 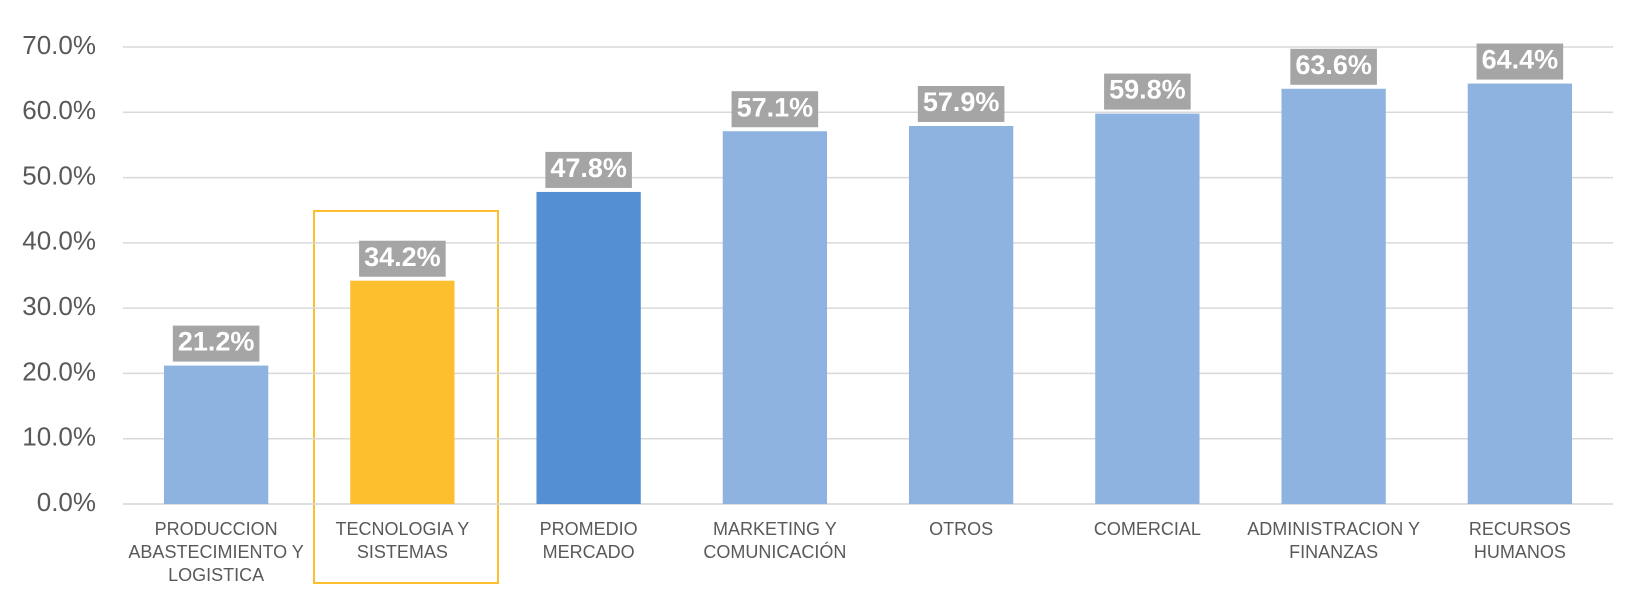 What do you see at coordinates (775, 107) in the screenshot?
I see `data-label: 57.1%` at bounding box center [775, 107].